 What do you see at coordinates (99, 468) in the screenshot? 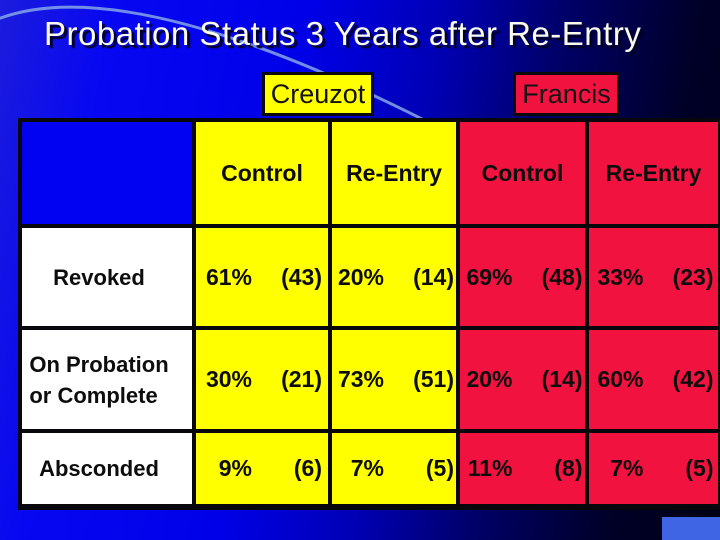
I see `row-label-text: Absconded` at bounding box center [99, 468].